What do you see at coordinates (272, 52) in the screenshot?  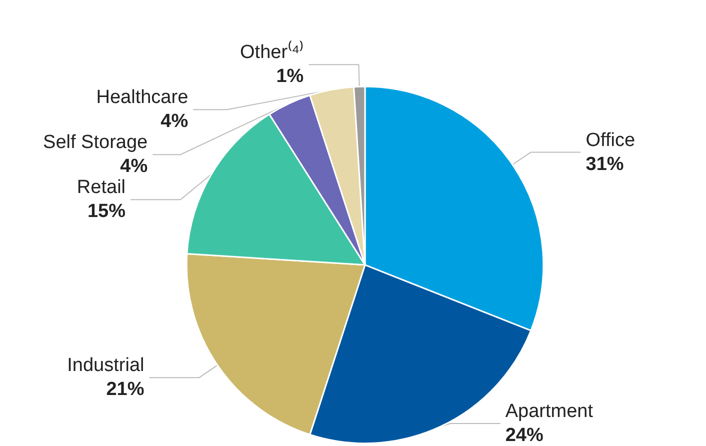 I see `slice-label: Other⁽⁴⁾` at bounding box center [272, 52].